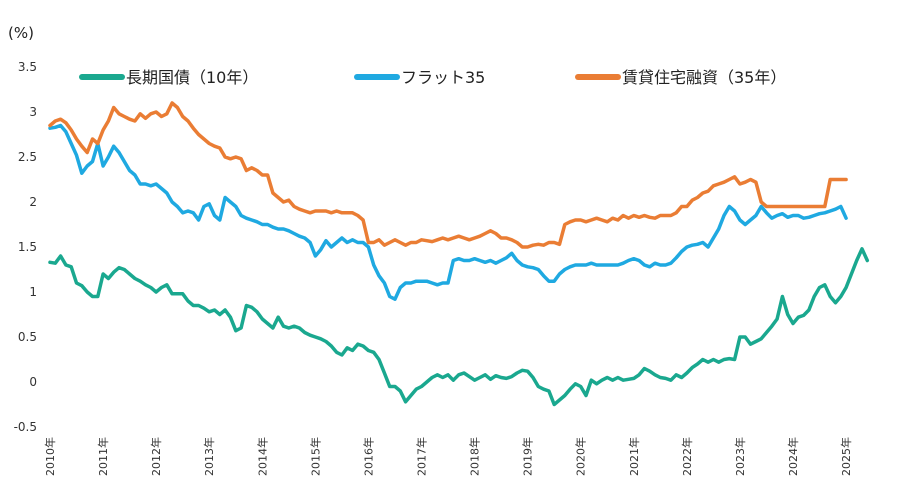 The width and height of the screenshot is (924, 497). What do you see at coordinates (740, 456) in the screenshot?
I see `x-tick-label: 2023年` at bounding box center [740, 456].